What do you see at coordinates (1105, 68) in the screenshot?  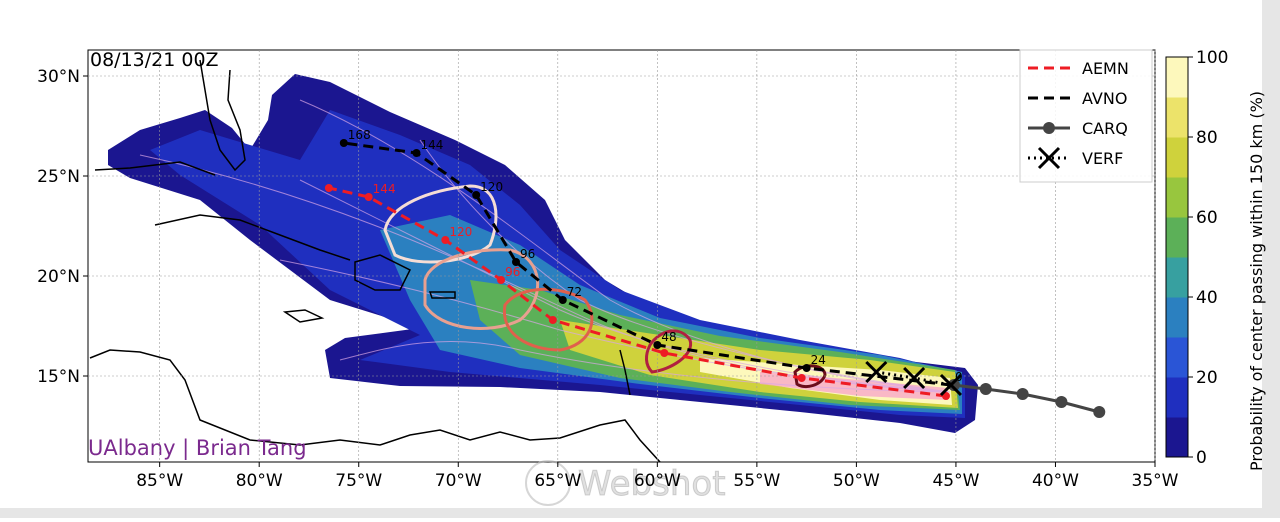 I see `legend-label: AEMN` at bounding box center [1105, 68].